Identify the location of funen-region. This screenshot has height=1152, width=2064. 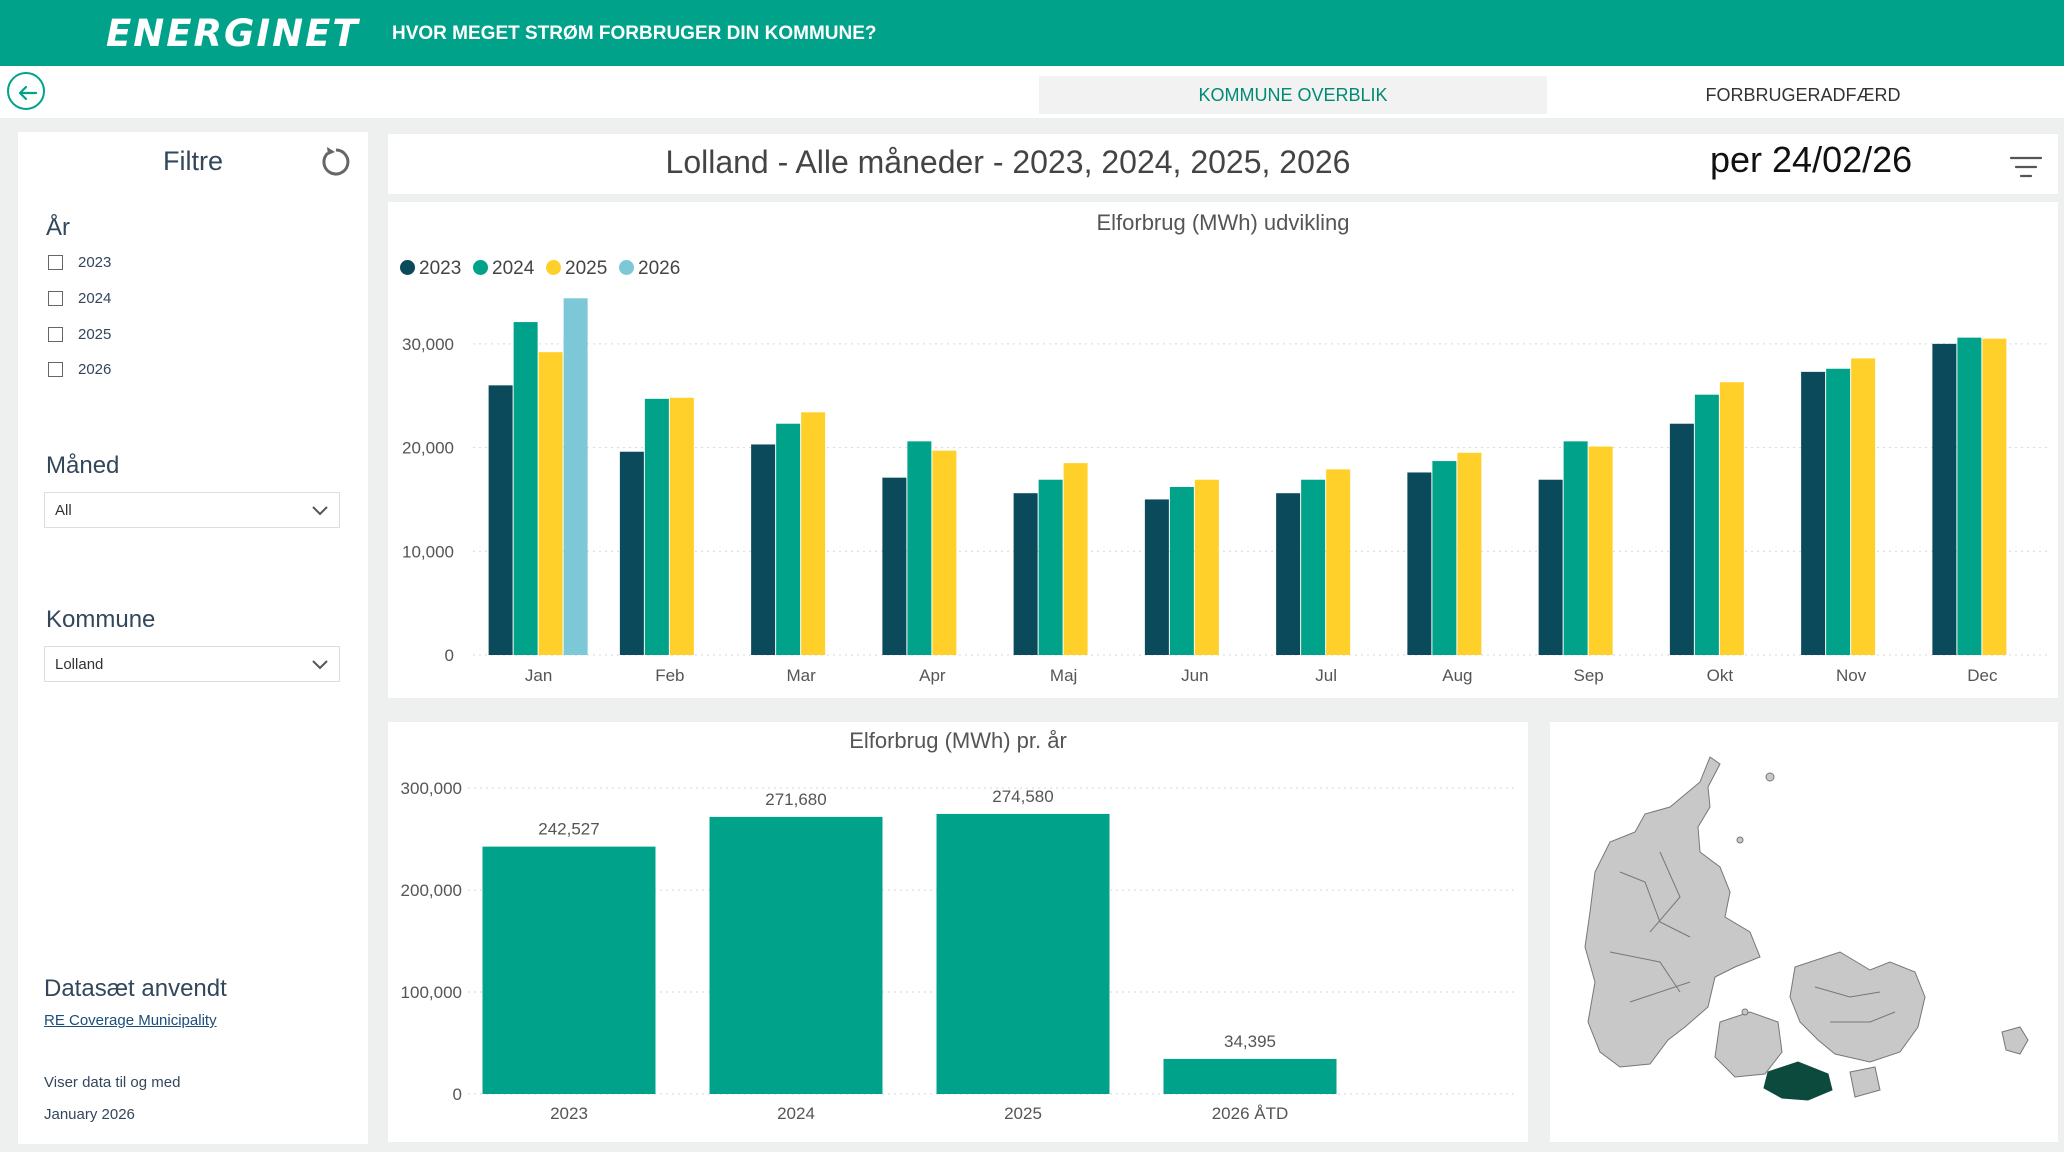
(1748, 1044).